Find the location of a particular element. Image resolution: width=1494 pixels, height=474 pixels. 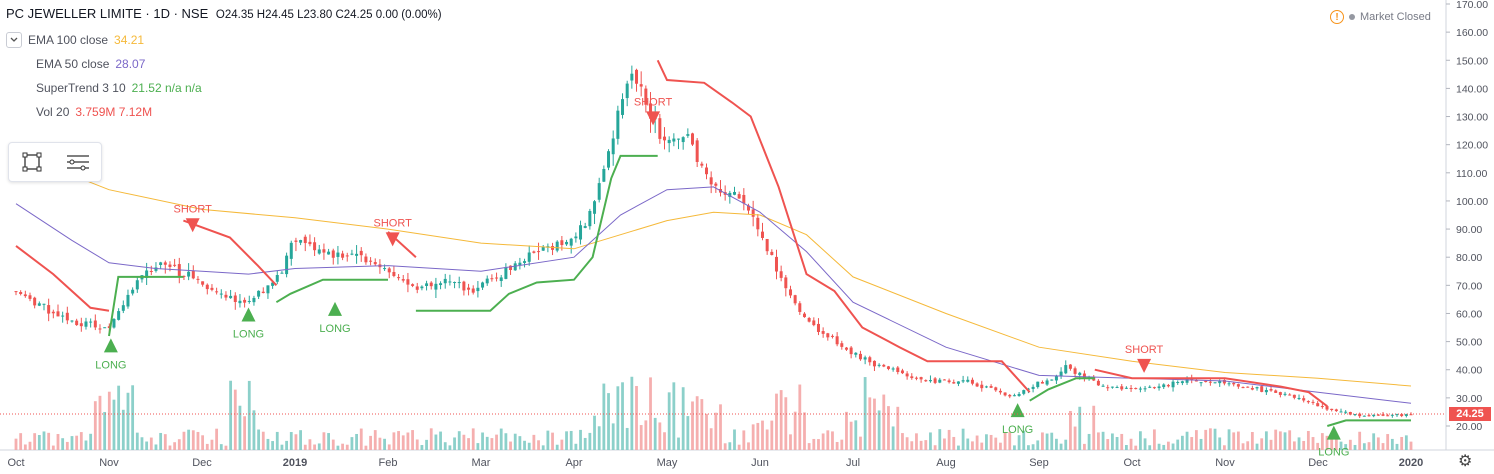

y-tick-label: 70.00 is located at coordinates (1469, 286).